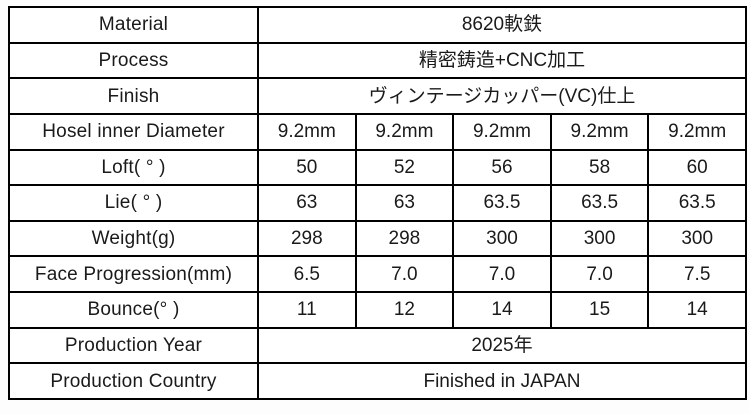 The width and height of the screenshot is (750, 414). I want to click on row-label-hosel-diameter: Hosel inner Diameter, so click(133, 131).